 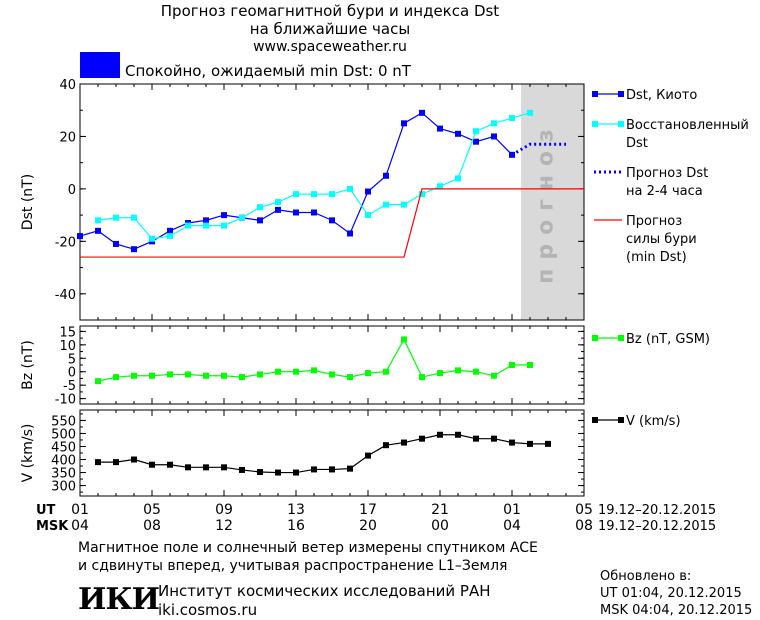 What do you see at coordinates (440, 510) in the screenshot?
I see `ut-tick-label: 21` at bounding box center [440, 510].